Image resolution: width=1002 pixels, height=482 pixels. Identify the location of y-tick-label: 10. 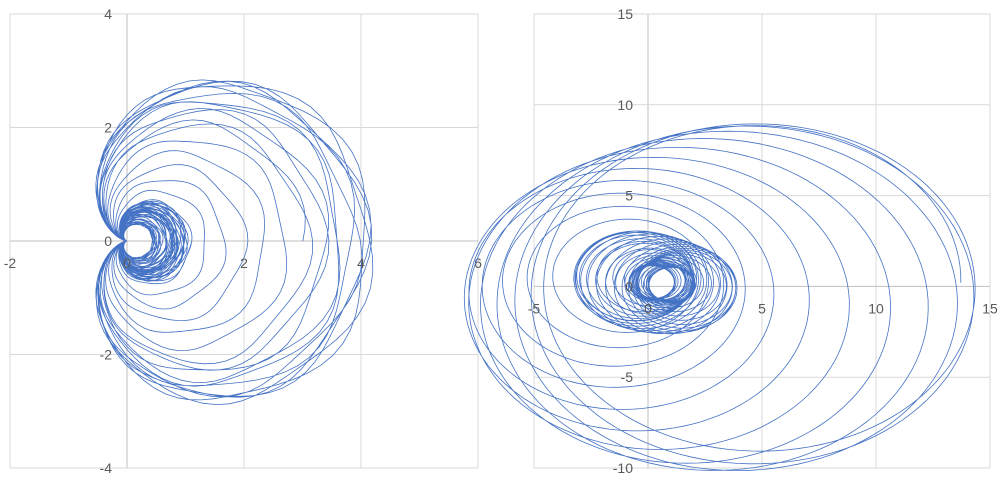
(625, 105).